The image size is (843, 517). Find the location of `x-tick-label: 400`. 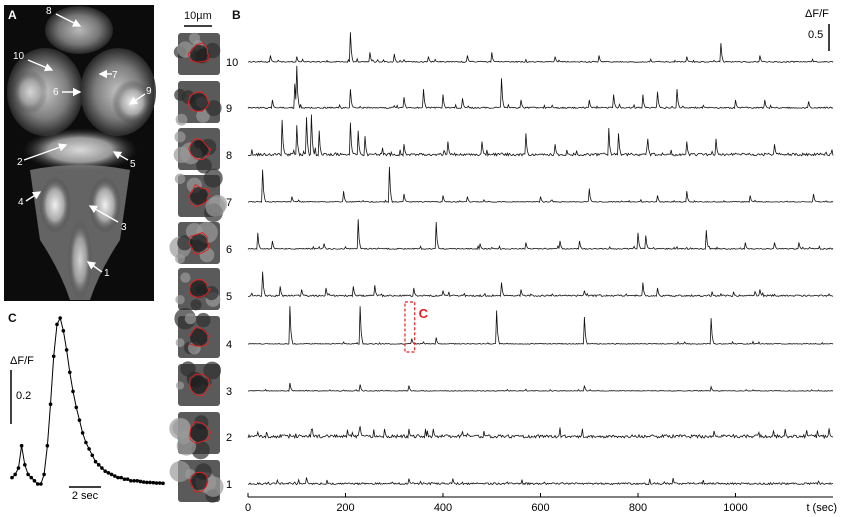

x-tick-label: 400 is located at coordinates (443, 508).